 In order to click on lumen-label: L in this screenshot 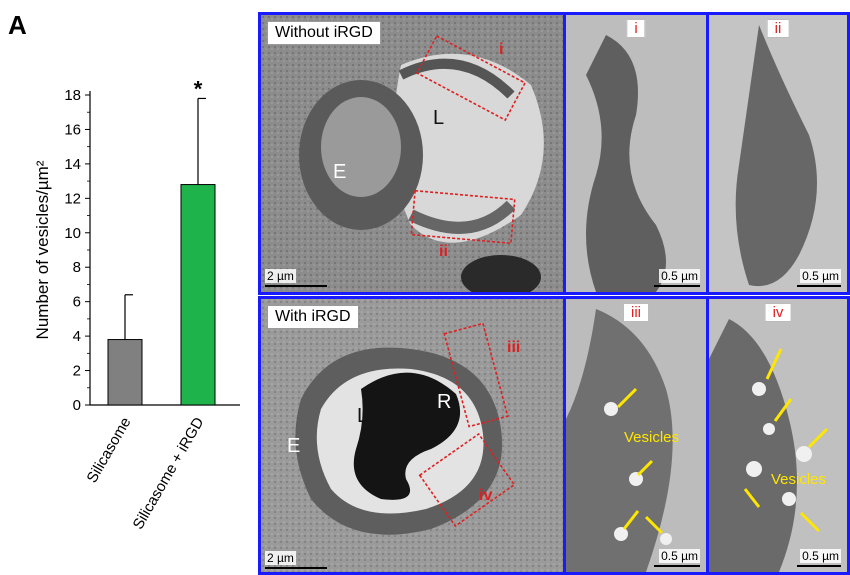, I will do `click(439, 118)`.